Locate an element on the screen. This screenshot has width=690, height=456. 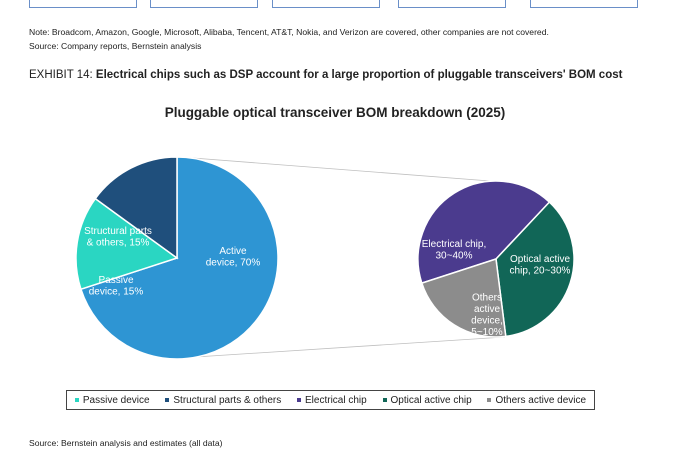
main-pie-label-active-device: Active device, 70% is located at coordinates (233, 257).